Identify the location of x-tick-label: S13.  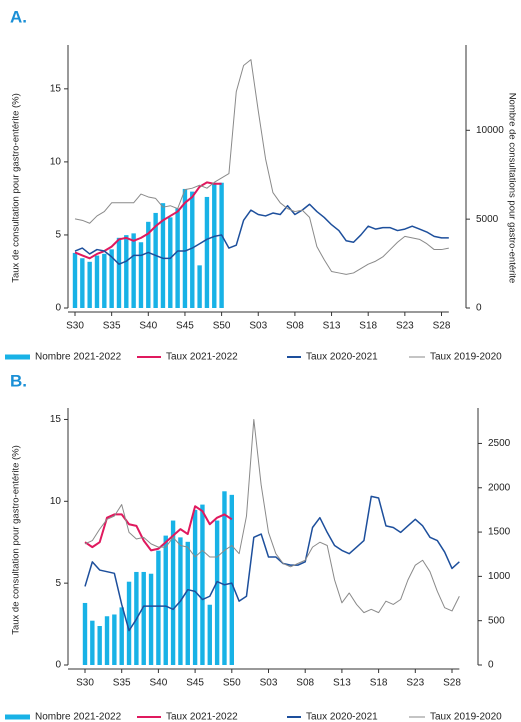
(332, 326).